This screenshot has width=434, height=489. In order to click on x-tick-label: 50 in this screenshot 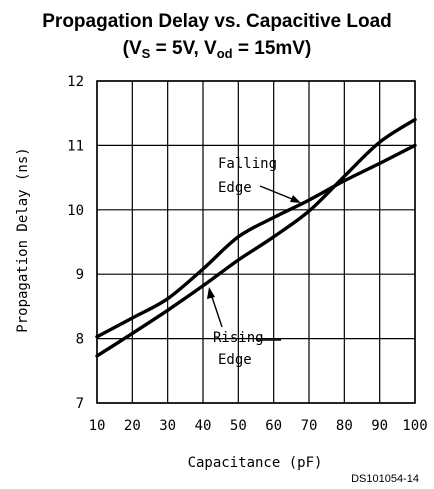, I will do `click(238, 426)`.